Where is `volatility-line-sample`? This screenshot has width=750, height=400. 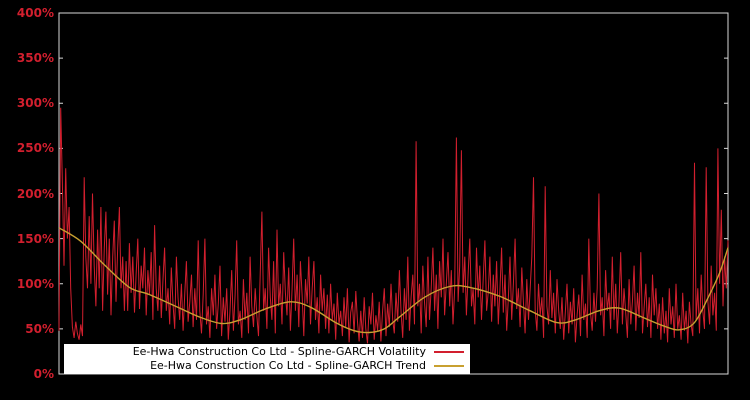 volatility-line-sample is located at coordinates (449, 352).